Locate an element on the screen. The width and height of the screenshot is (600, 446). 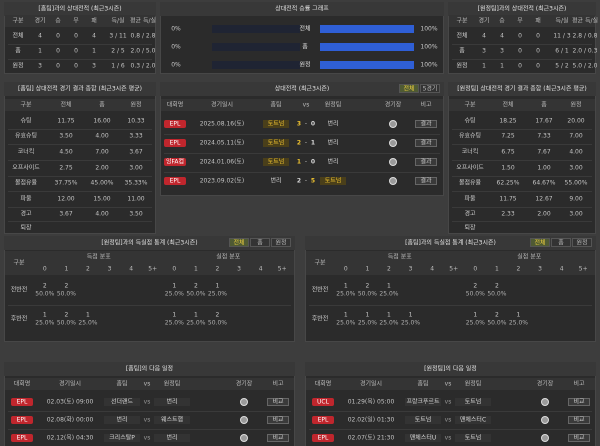
cell: 3.50 is located at coordinates (66, 136).